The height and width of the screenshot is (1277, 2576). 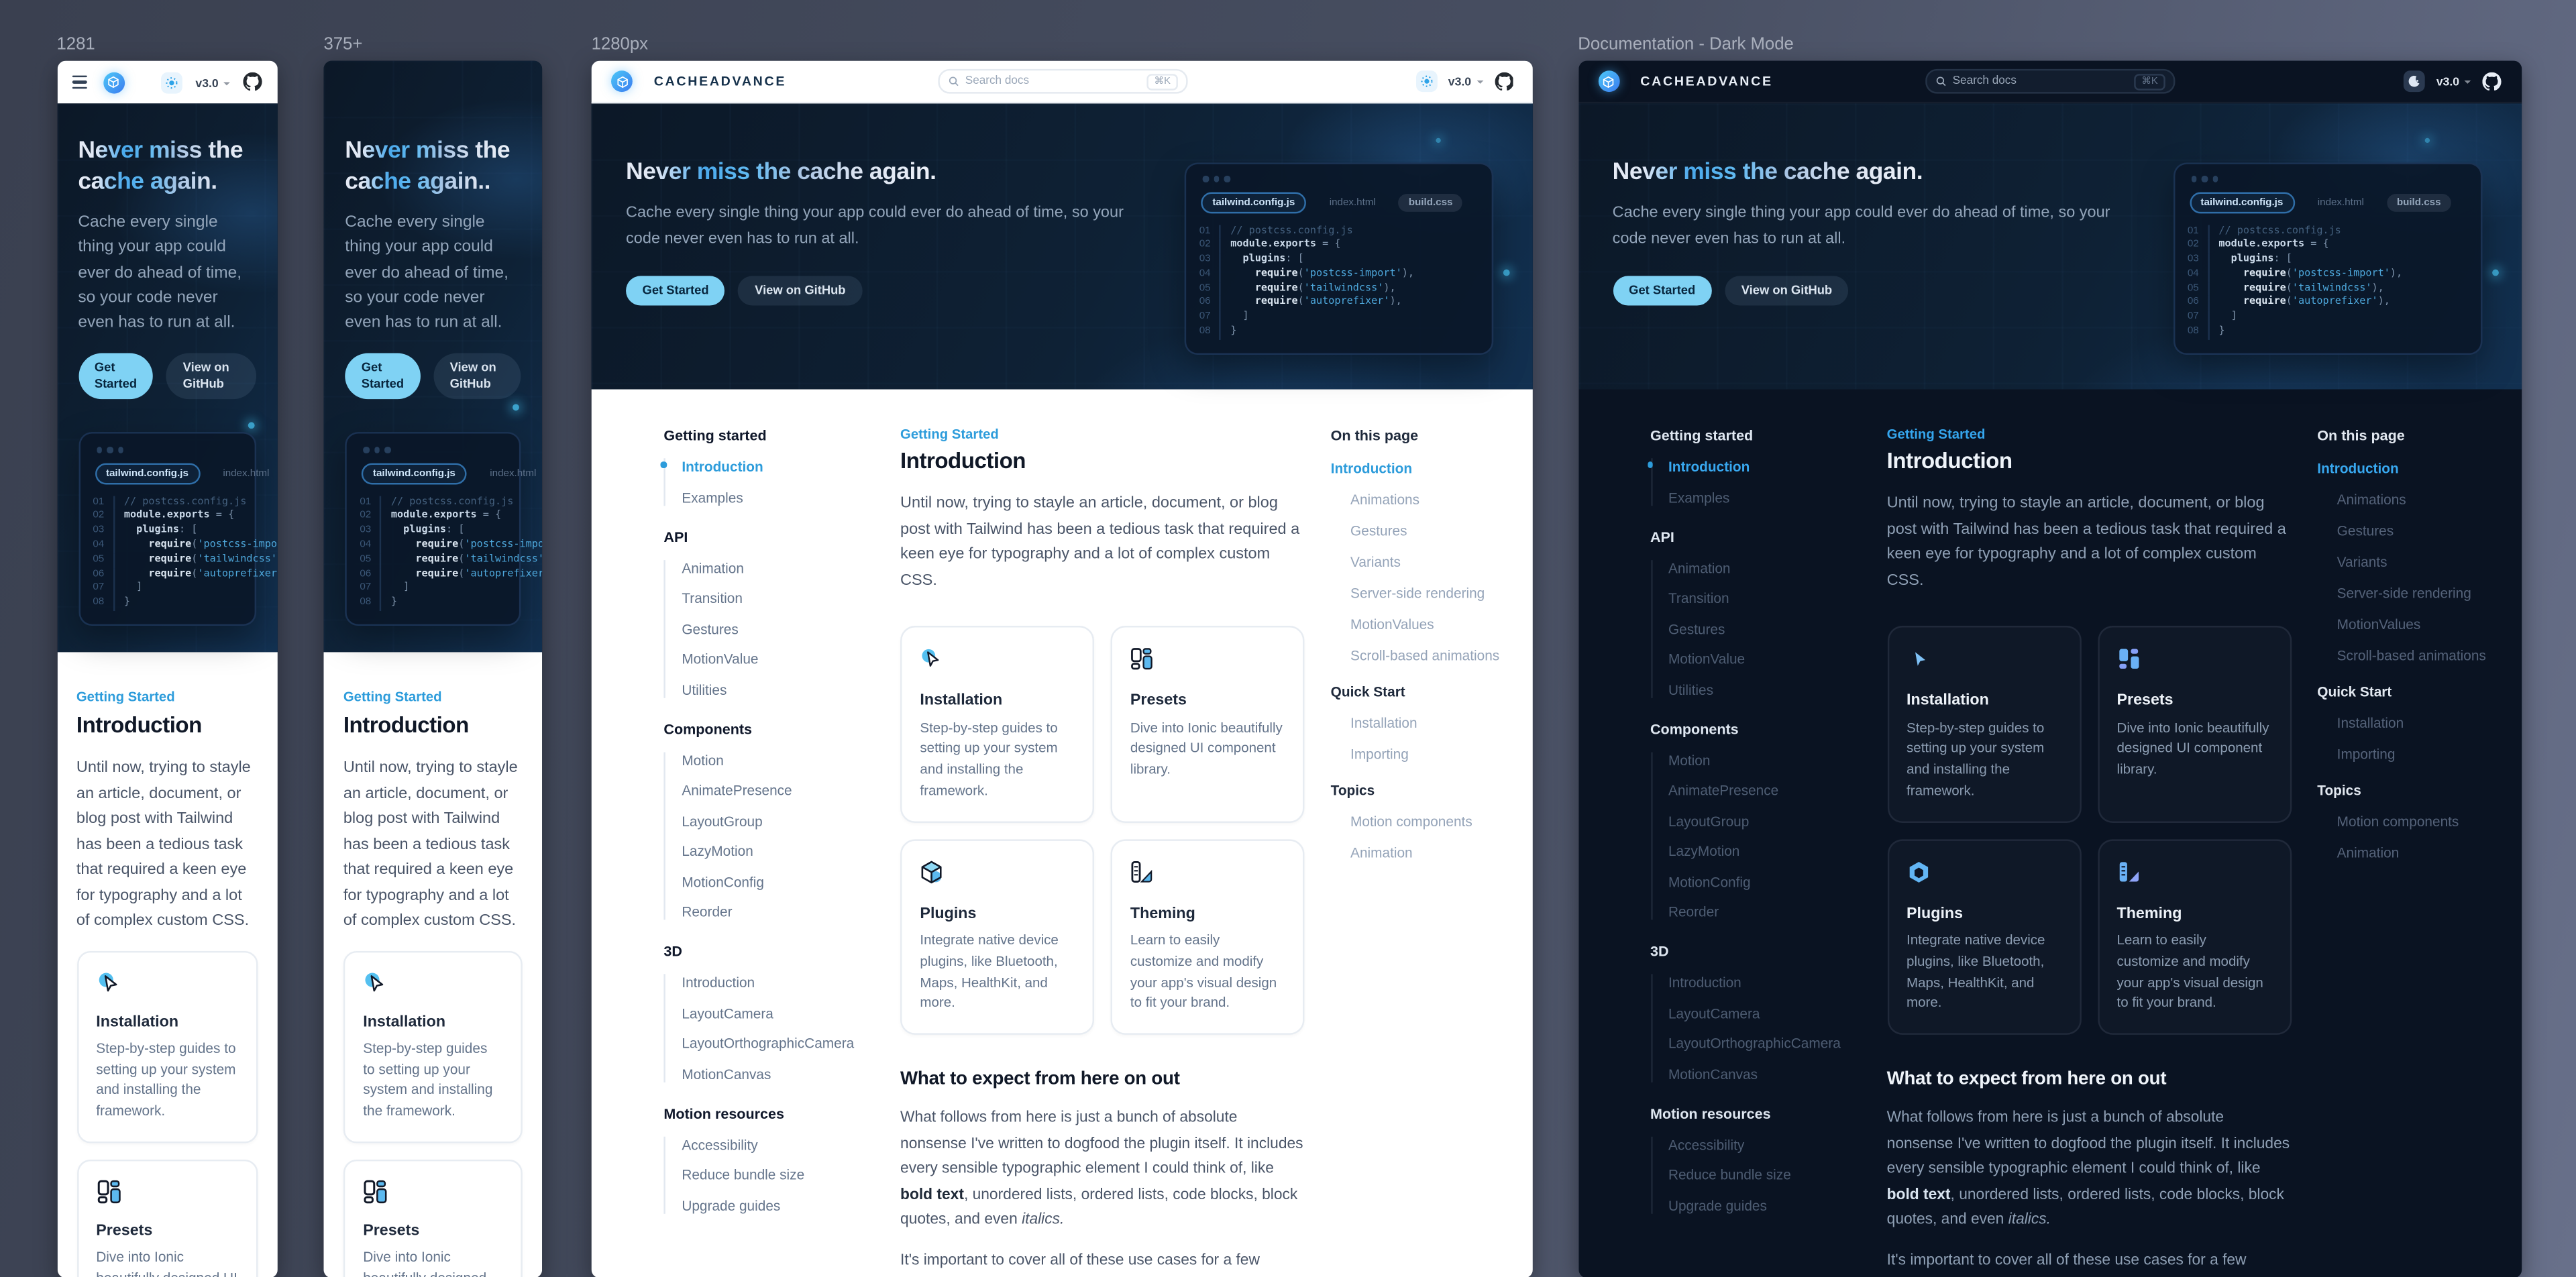 I want to click on sidebar-item: MotionCanvas, so click(x=1713, y=1073).